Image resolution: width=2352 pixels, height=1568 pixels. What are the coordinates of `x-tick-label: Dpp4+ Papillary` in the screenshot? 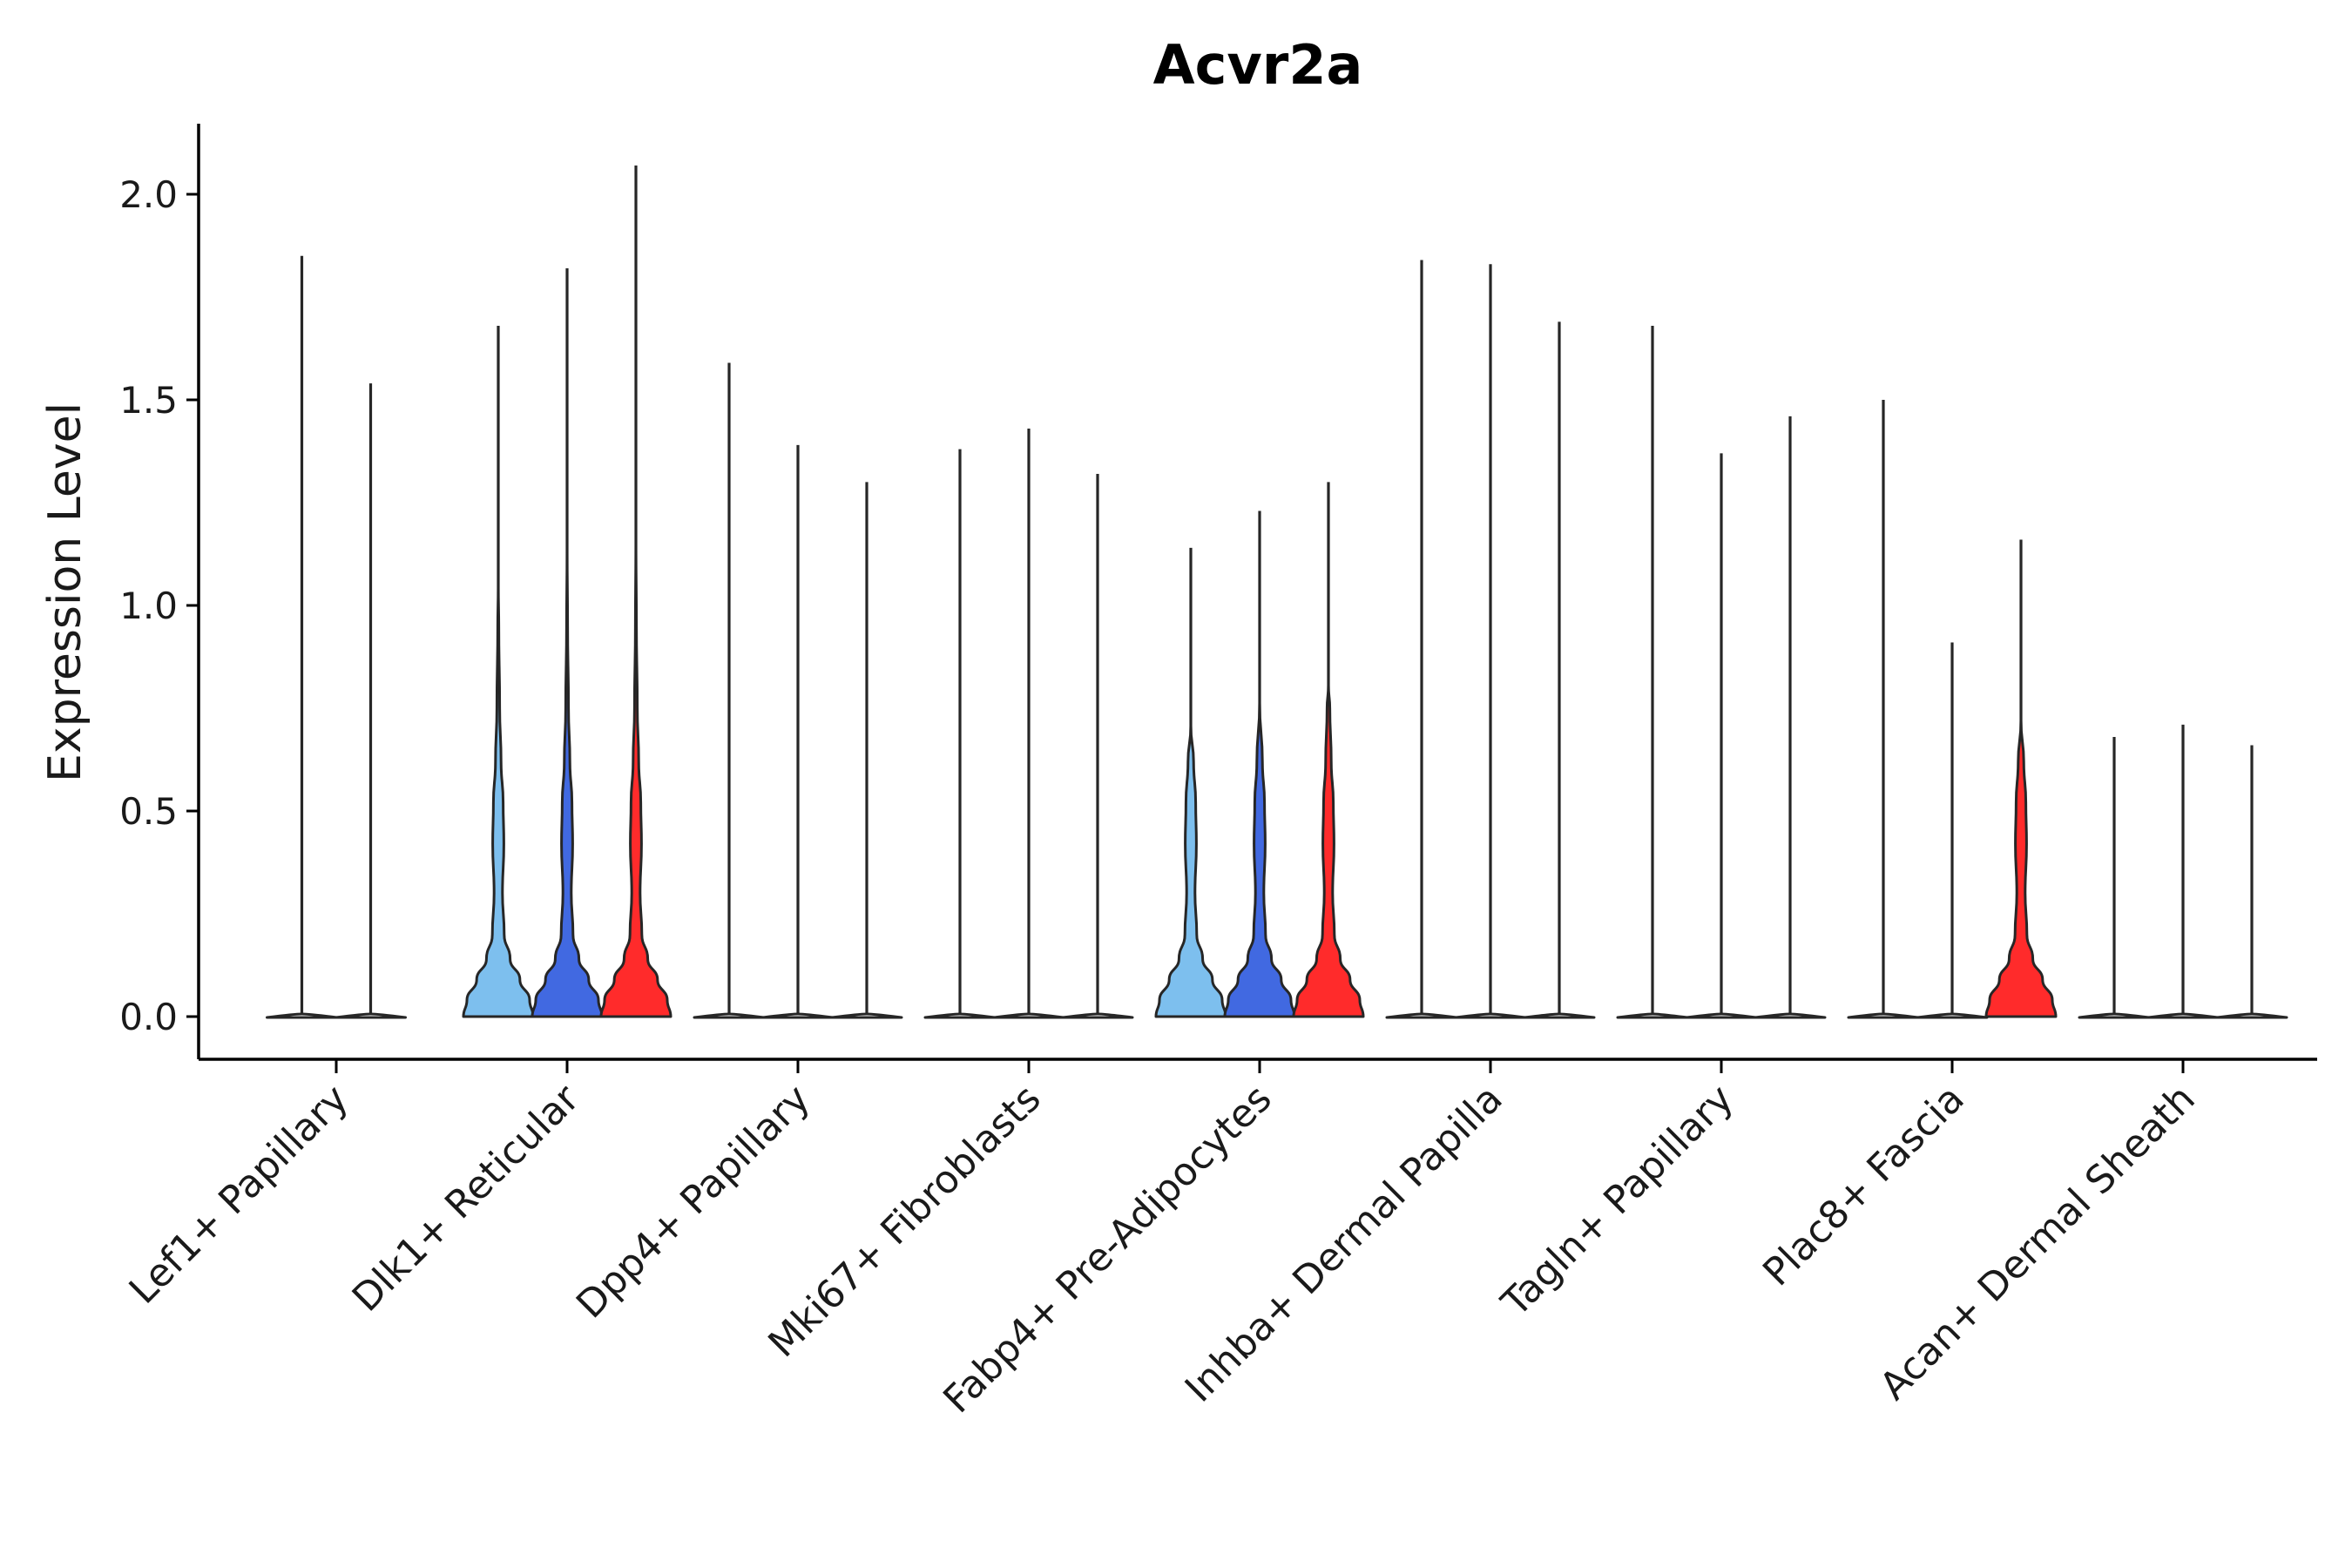 It's located at (693, 1202).